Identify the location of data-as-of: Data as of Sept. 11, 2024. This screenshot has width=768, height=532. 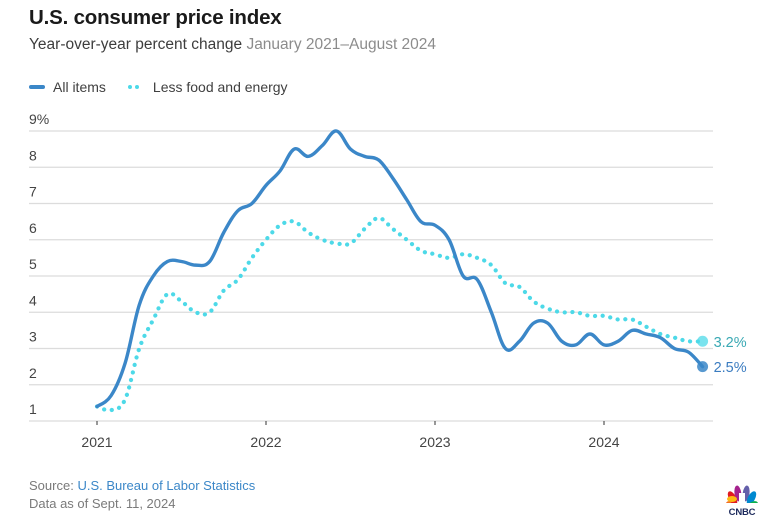
(102, 503).